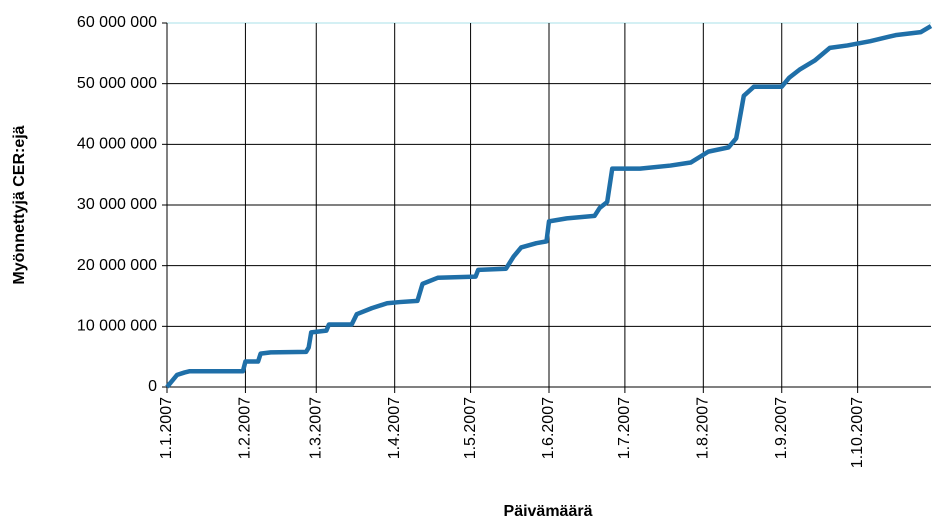 This screenshot has height=524, width=934. Describe the element at coordinates (470, 428) in the screenshot. I see `x-tick-label: 1.5.2007` at that location.